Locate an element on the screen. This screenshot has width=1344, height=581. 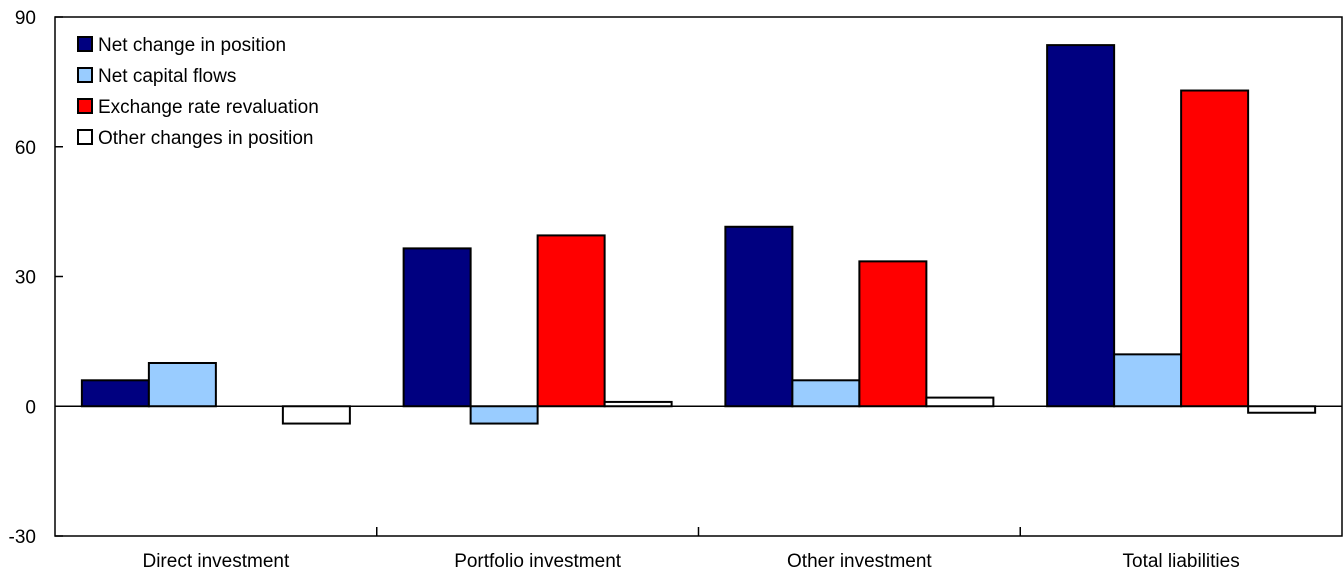
x-category-label: Total liabilities is located at coordinates (1181, 561).